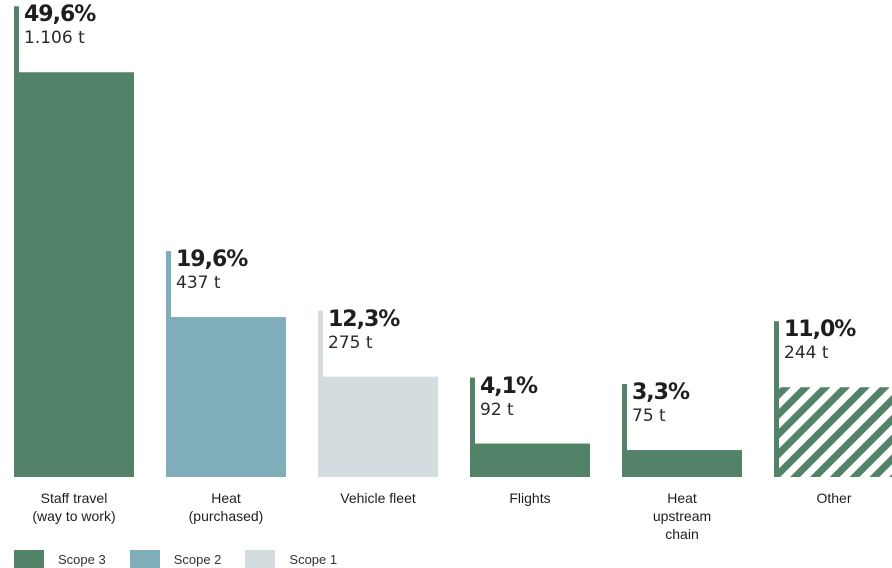 This screenshot has width=892, height=568. Describe the element at coordinates (60, 15) in the screenshot. I see `bar-percent-label: 49,6%` at that location.